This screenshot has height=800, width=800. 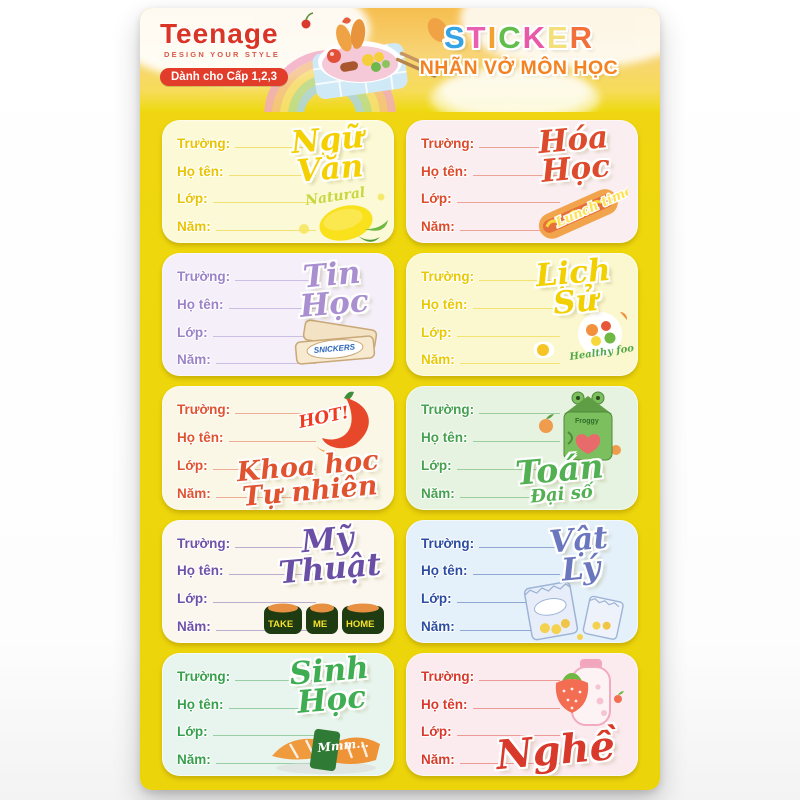 I want to click on chips-bags-icon, so click(x=573, y=611).